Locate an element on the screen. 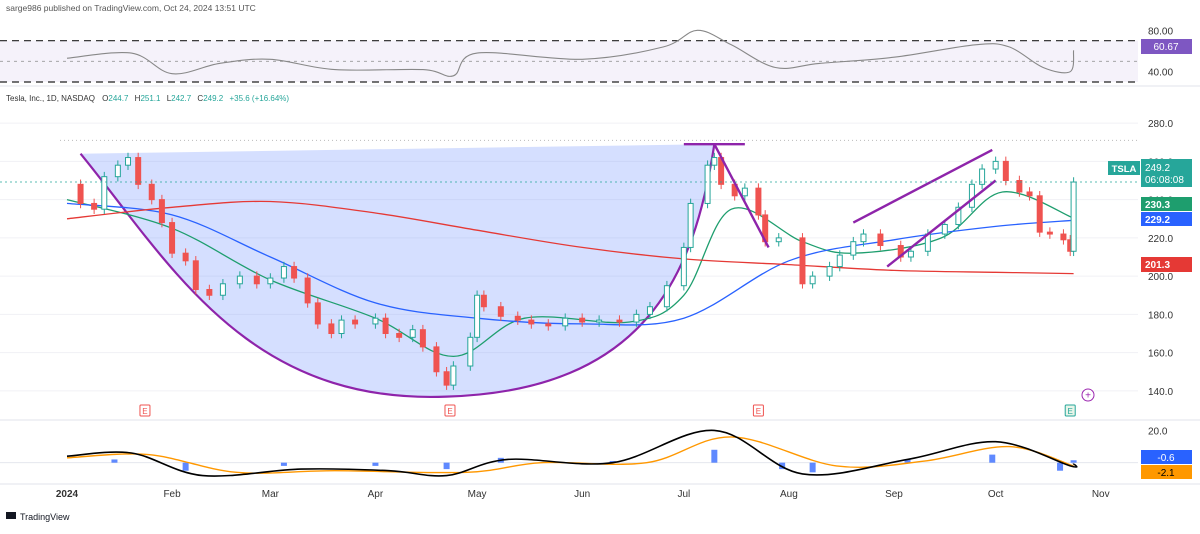  close-value: 249.2 is located at coordinates (213, 98).